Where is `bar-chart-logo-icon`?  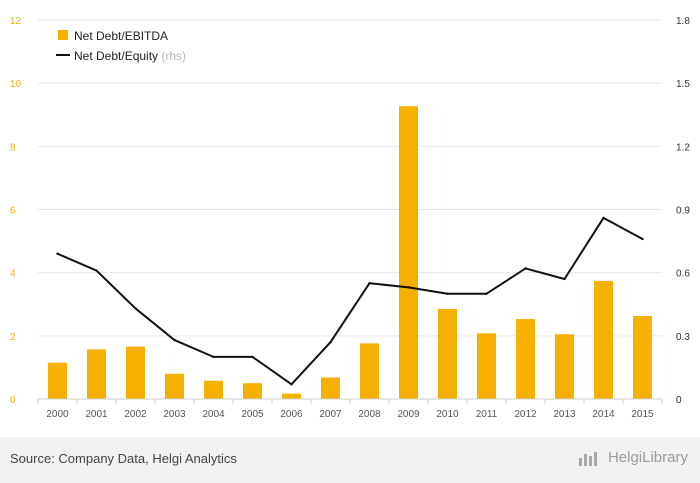
bar-chart-logo-icon is located at coordinates (587, 458).